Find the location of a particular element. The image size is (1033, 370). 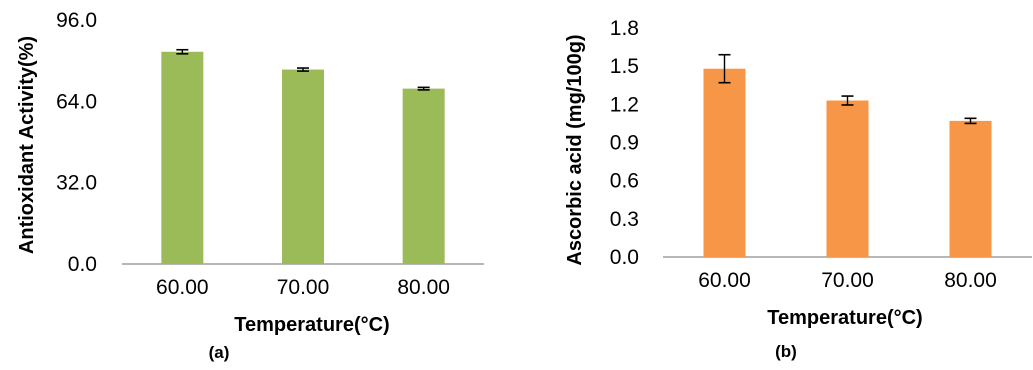

x-axis-title-a: Temperature(°C) is located at coordinates (311, 325).